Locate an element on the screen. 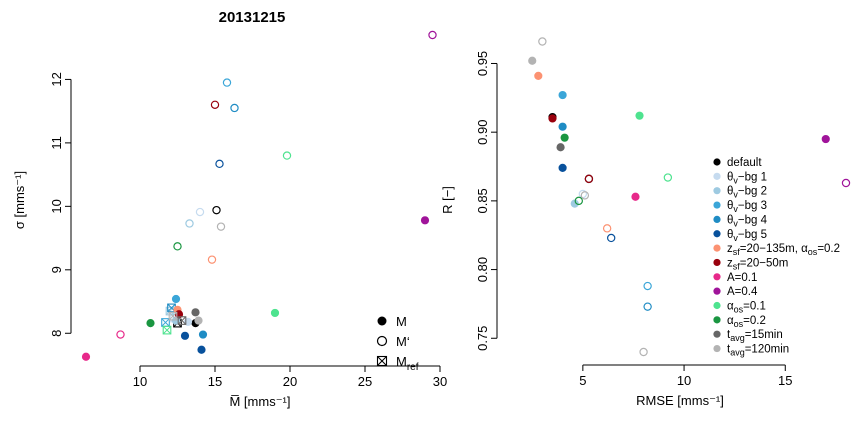 The width and height of the screenshot is (857, 437). x-tick-label: 25 is located at coordinates (365, 381).